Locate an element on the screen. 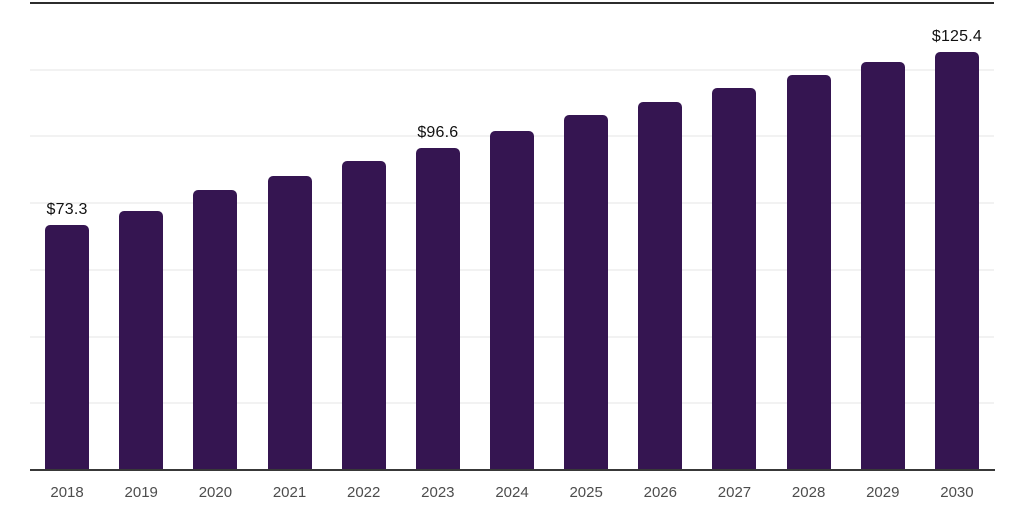  tick-label-2022: 2022 is located at coordinates (364, 492).